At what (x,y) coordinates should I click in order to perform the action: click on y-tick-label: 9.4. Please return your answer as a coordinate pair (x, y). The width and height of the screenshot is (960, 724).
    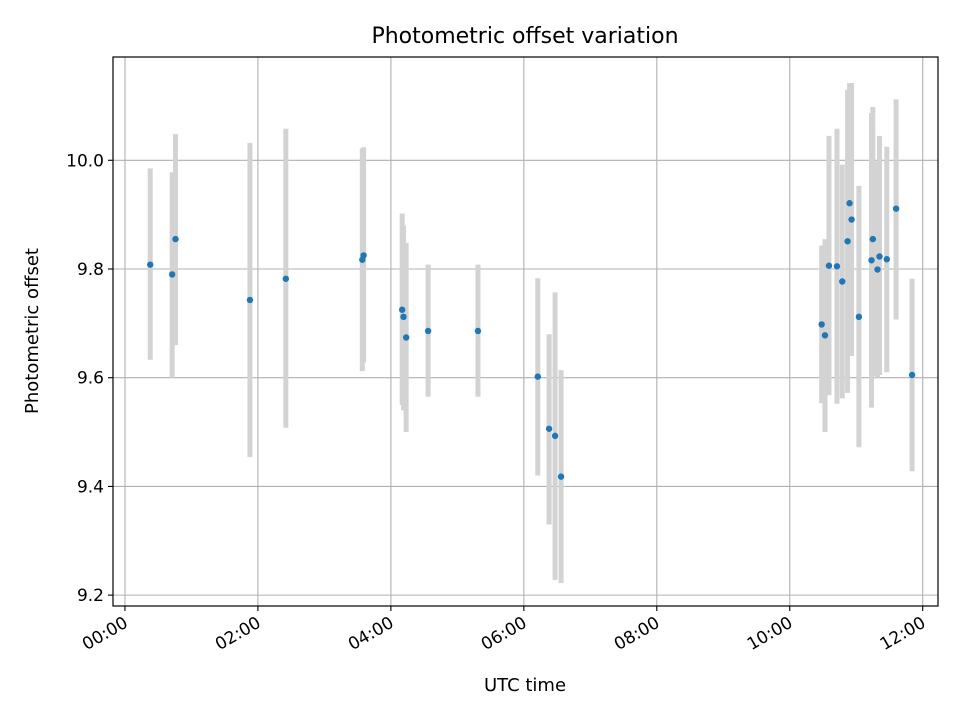
    Looking at the image, I should click on (90, 487).